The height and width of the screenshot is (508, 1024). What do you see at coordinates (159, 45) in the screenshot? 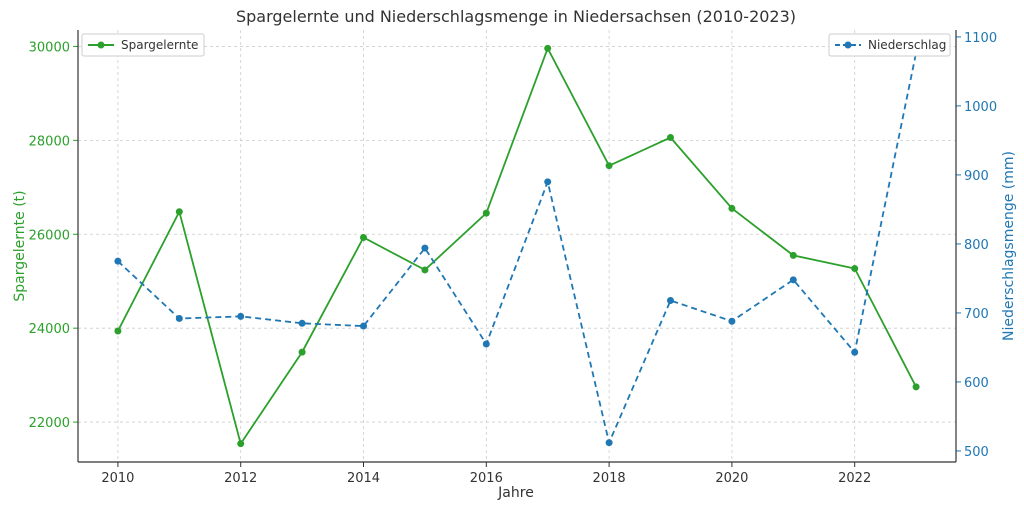
I see `legend-spargelernte-label: Spargelernte` at bounding box center [159, 45].